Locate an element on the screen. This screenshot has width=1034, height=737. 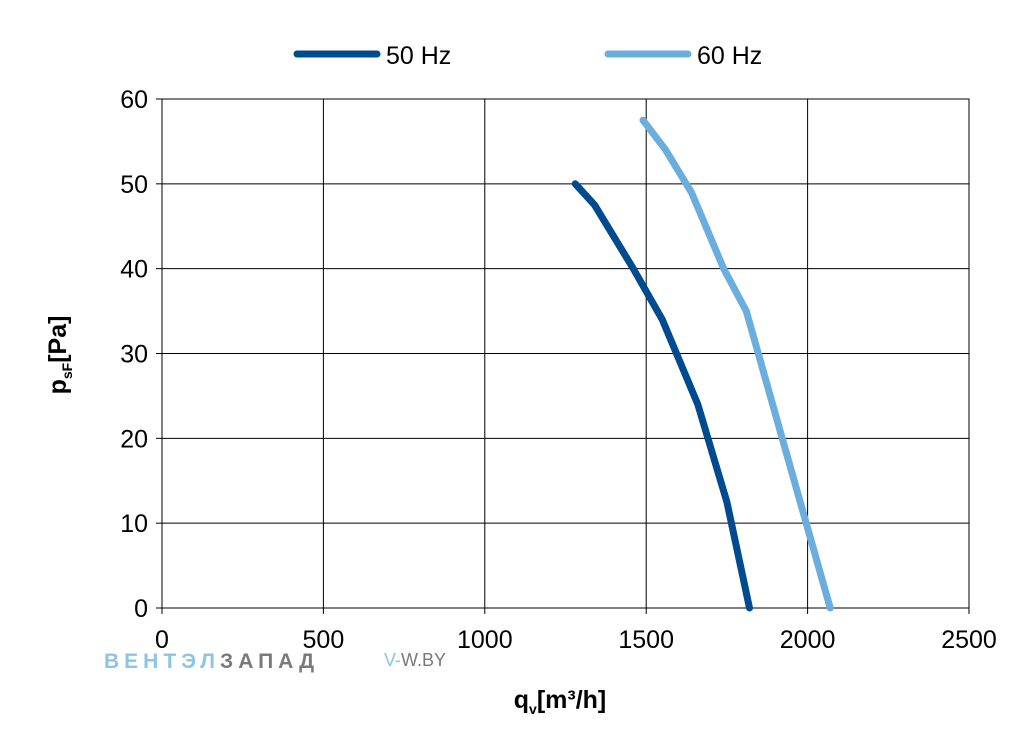
x-tick-labels: 0 500 1000 1500 2000 2500 is located at coordinates (576, 640).